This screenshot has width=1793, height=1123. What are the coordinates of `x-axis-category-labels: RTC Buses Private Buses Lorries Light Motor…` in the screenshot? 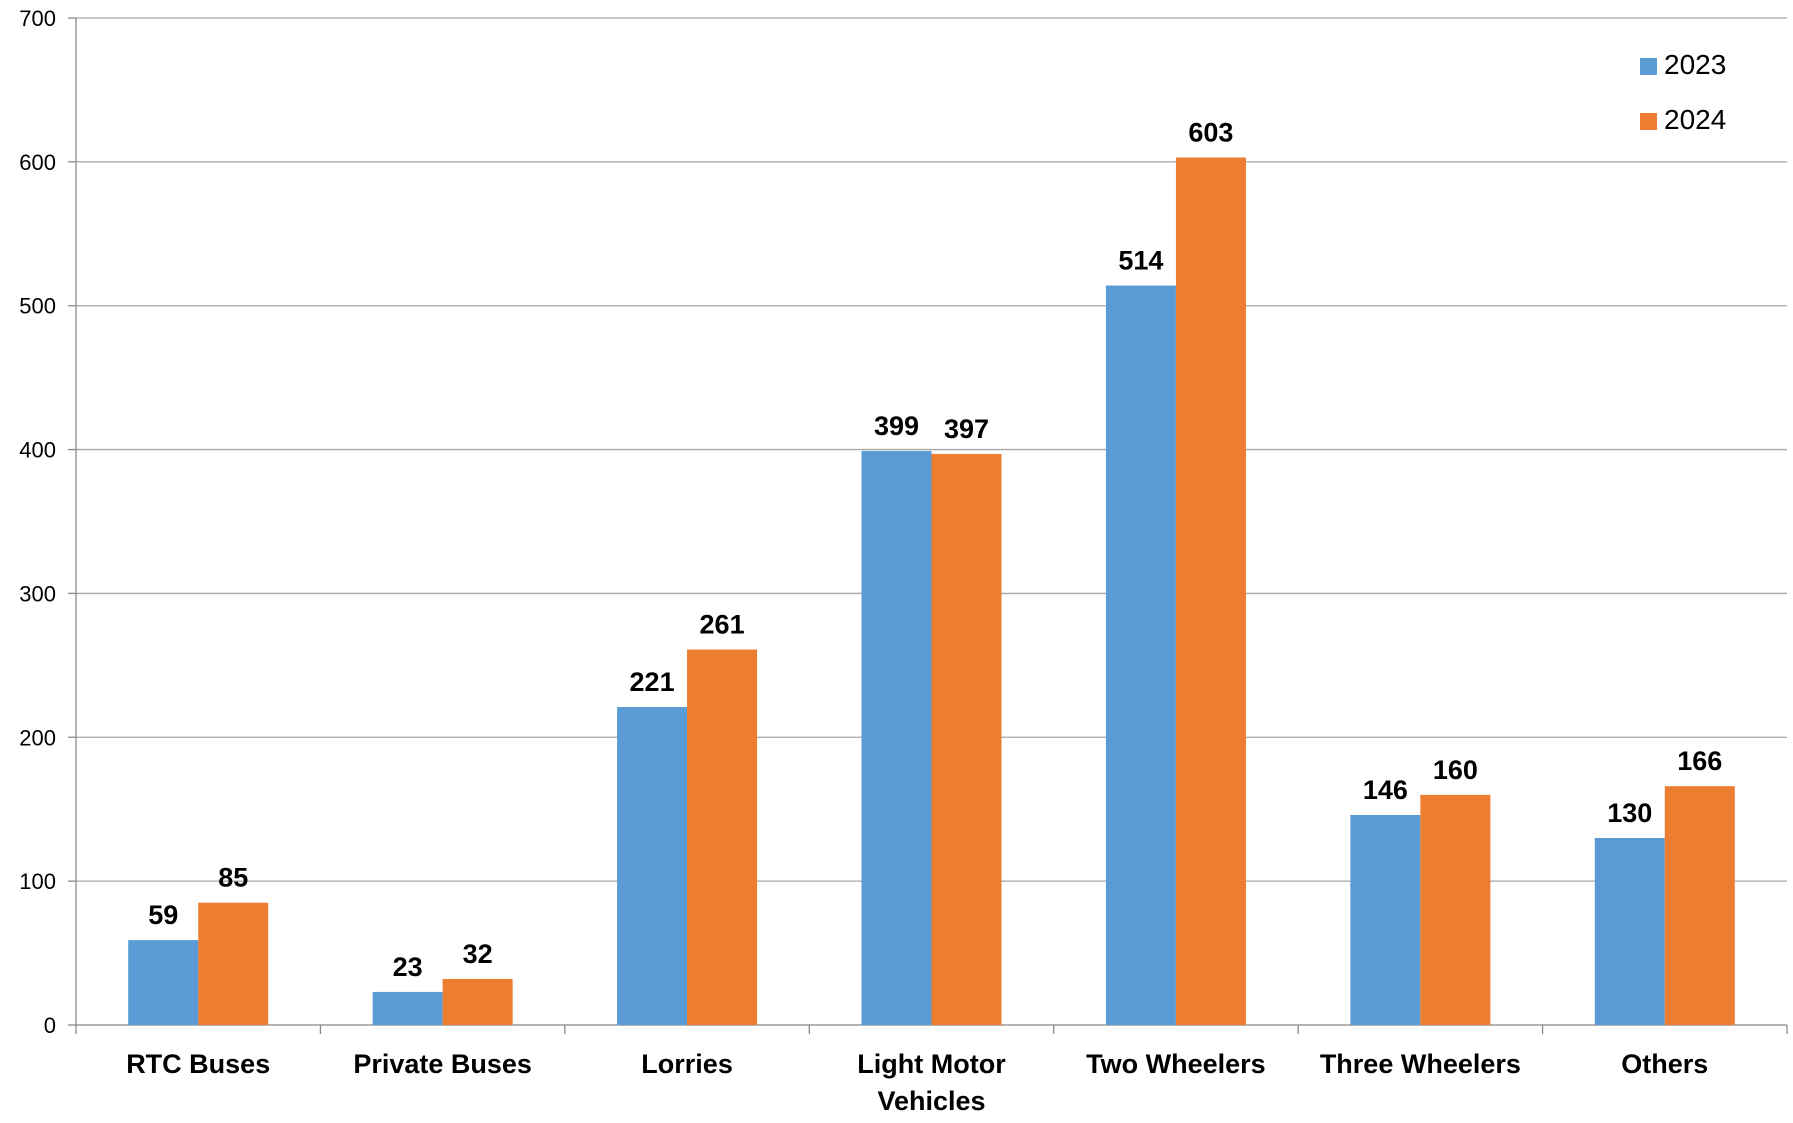 It's located at (917, 1082).